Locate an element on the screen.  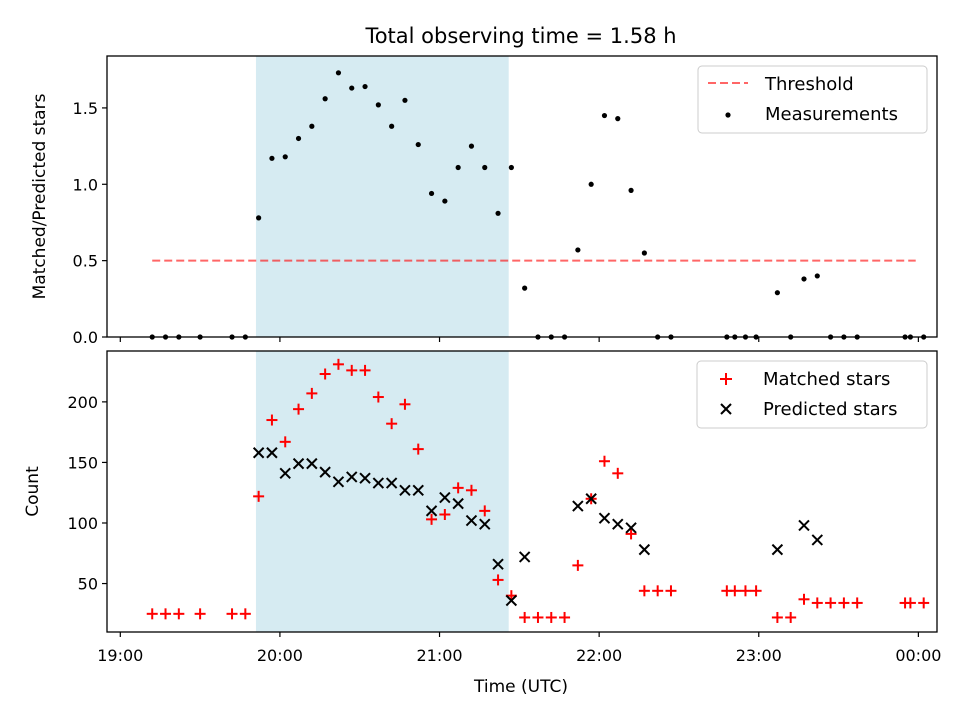
ratio-legend: Threshold Measurements is located at coordinates (812, 99).